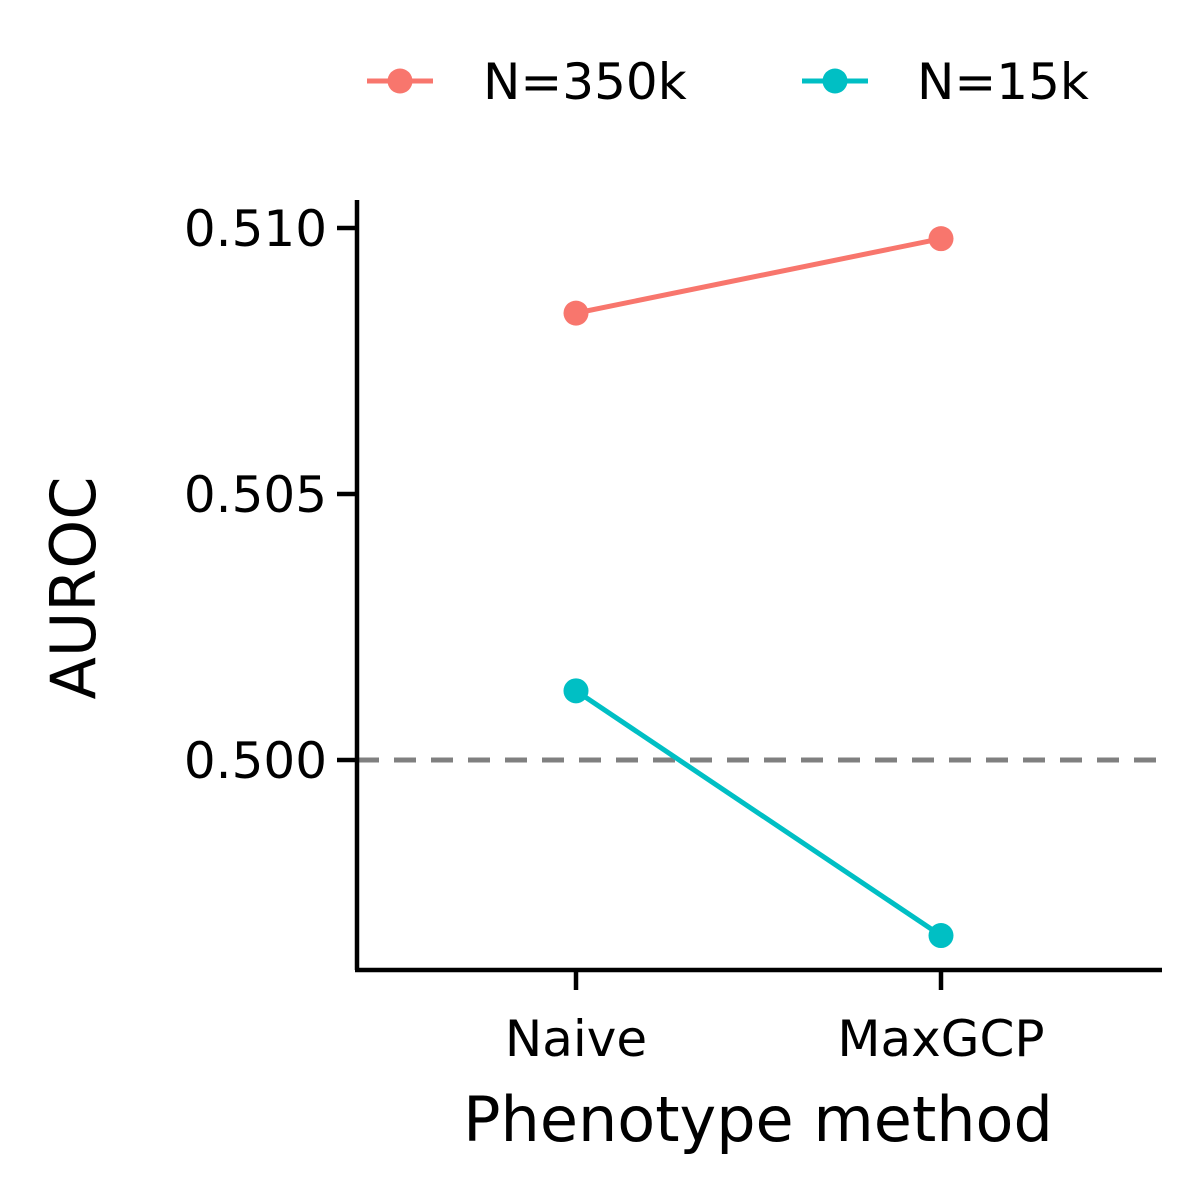 Image resolution: width=1200 pixels, height=1200 pixels. What do you see at coordinates (728, 82) in the screenshot?
I see `legend: N=350k N=15k` at bounding box center [728, 82].